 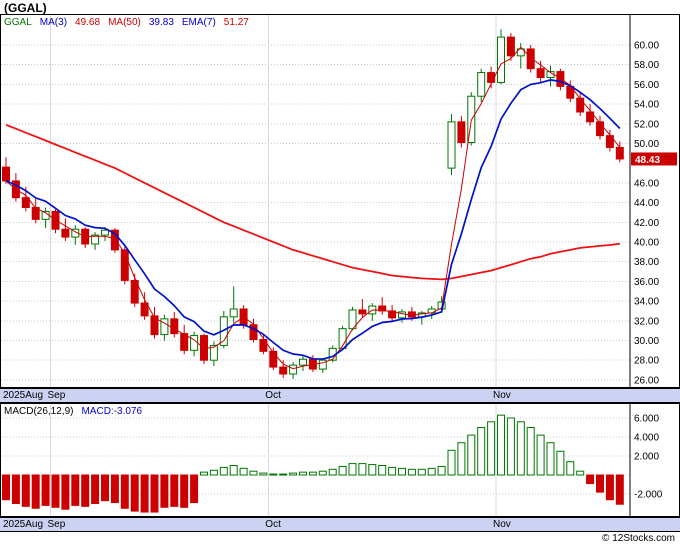 I want to click on y-axis-label: 30.00, so click(x=646, y=341).